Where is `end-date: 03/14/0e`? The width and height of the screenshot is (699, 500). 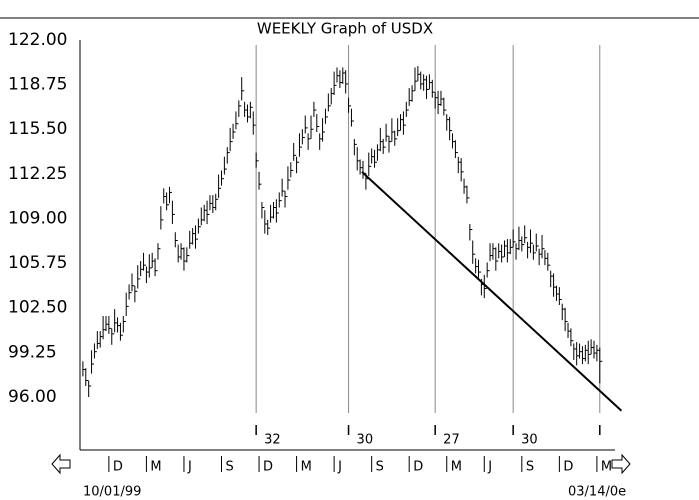
end-date: 03/14/0e is located at coordinates (597, 492).